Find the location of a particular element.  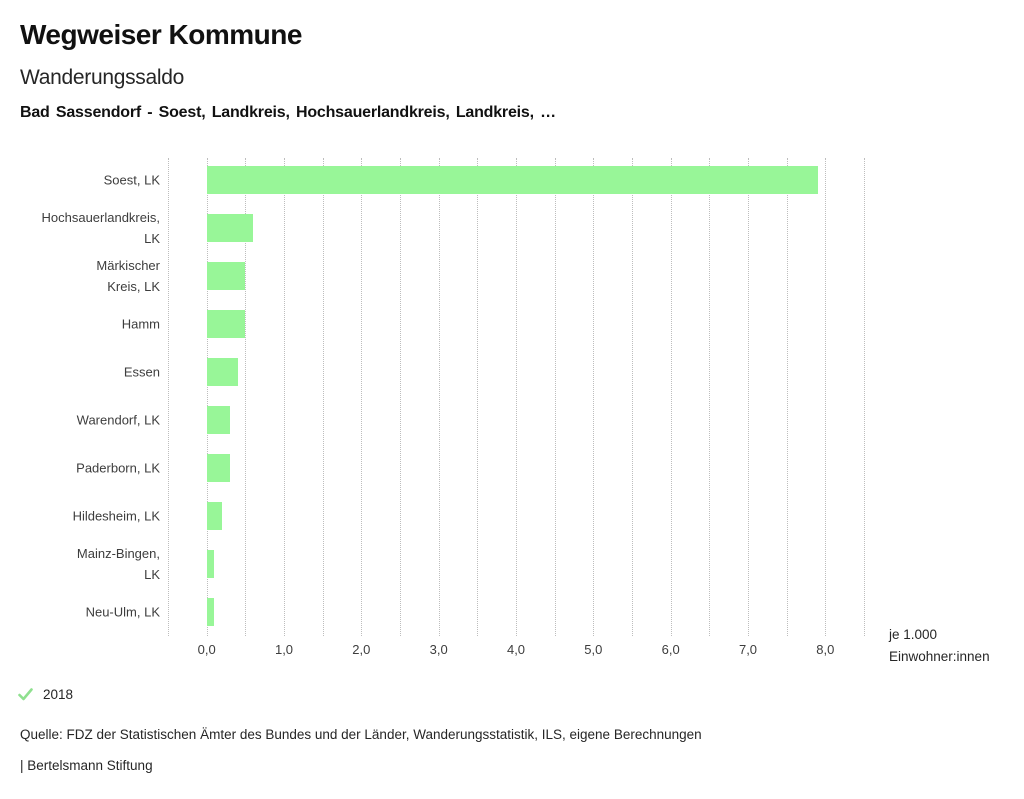

y-axis-label: Hildesheim, LK is located at coordinates (116, 516).